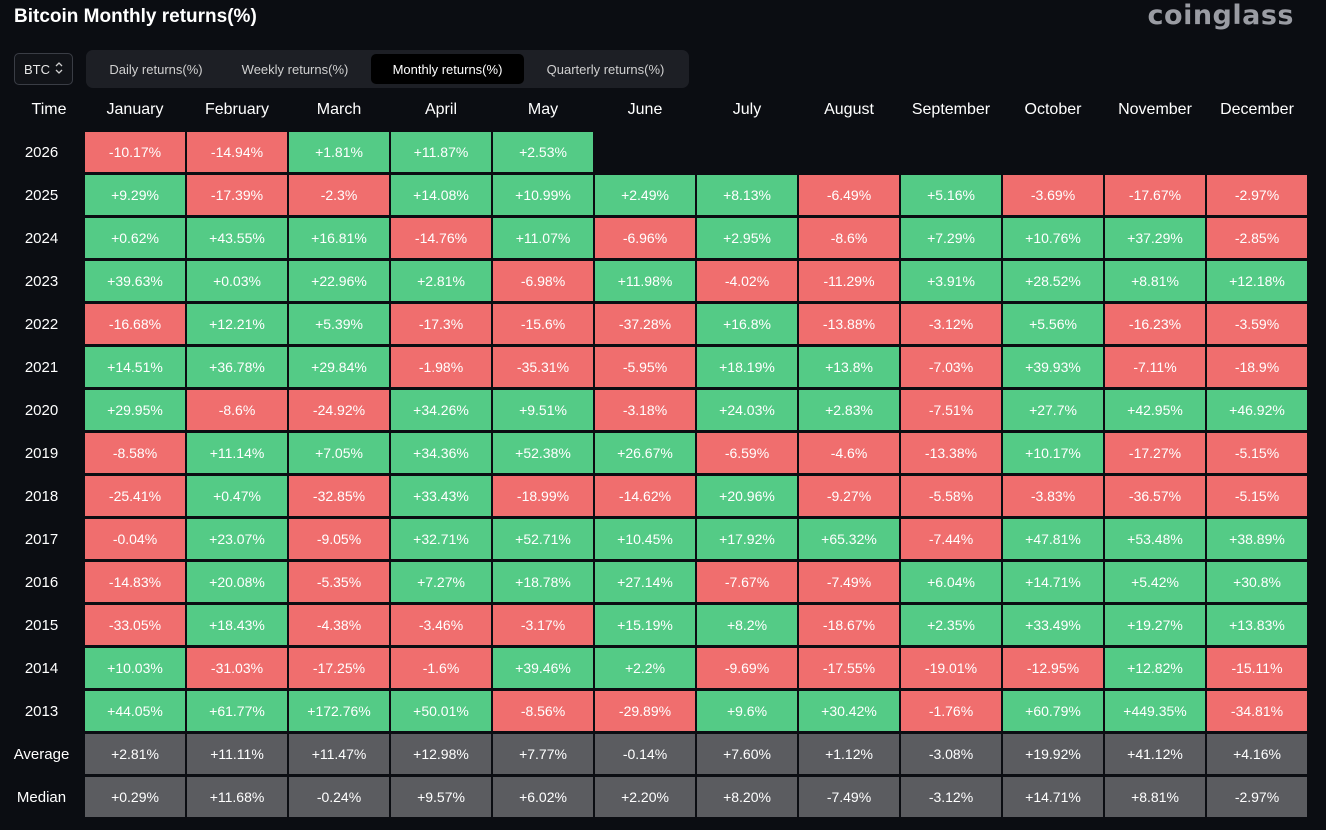  What do you see at coordinates (1155, 797) in the screenshot?
I see `stat-cell: +8.81%` at bounding box center [1155, 797].